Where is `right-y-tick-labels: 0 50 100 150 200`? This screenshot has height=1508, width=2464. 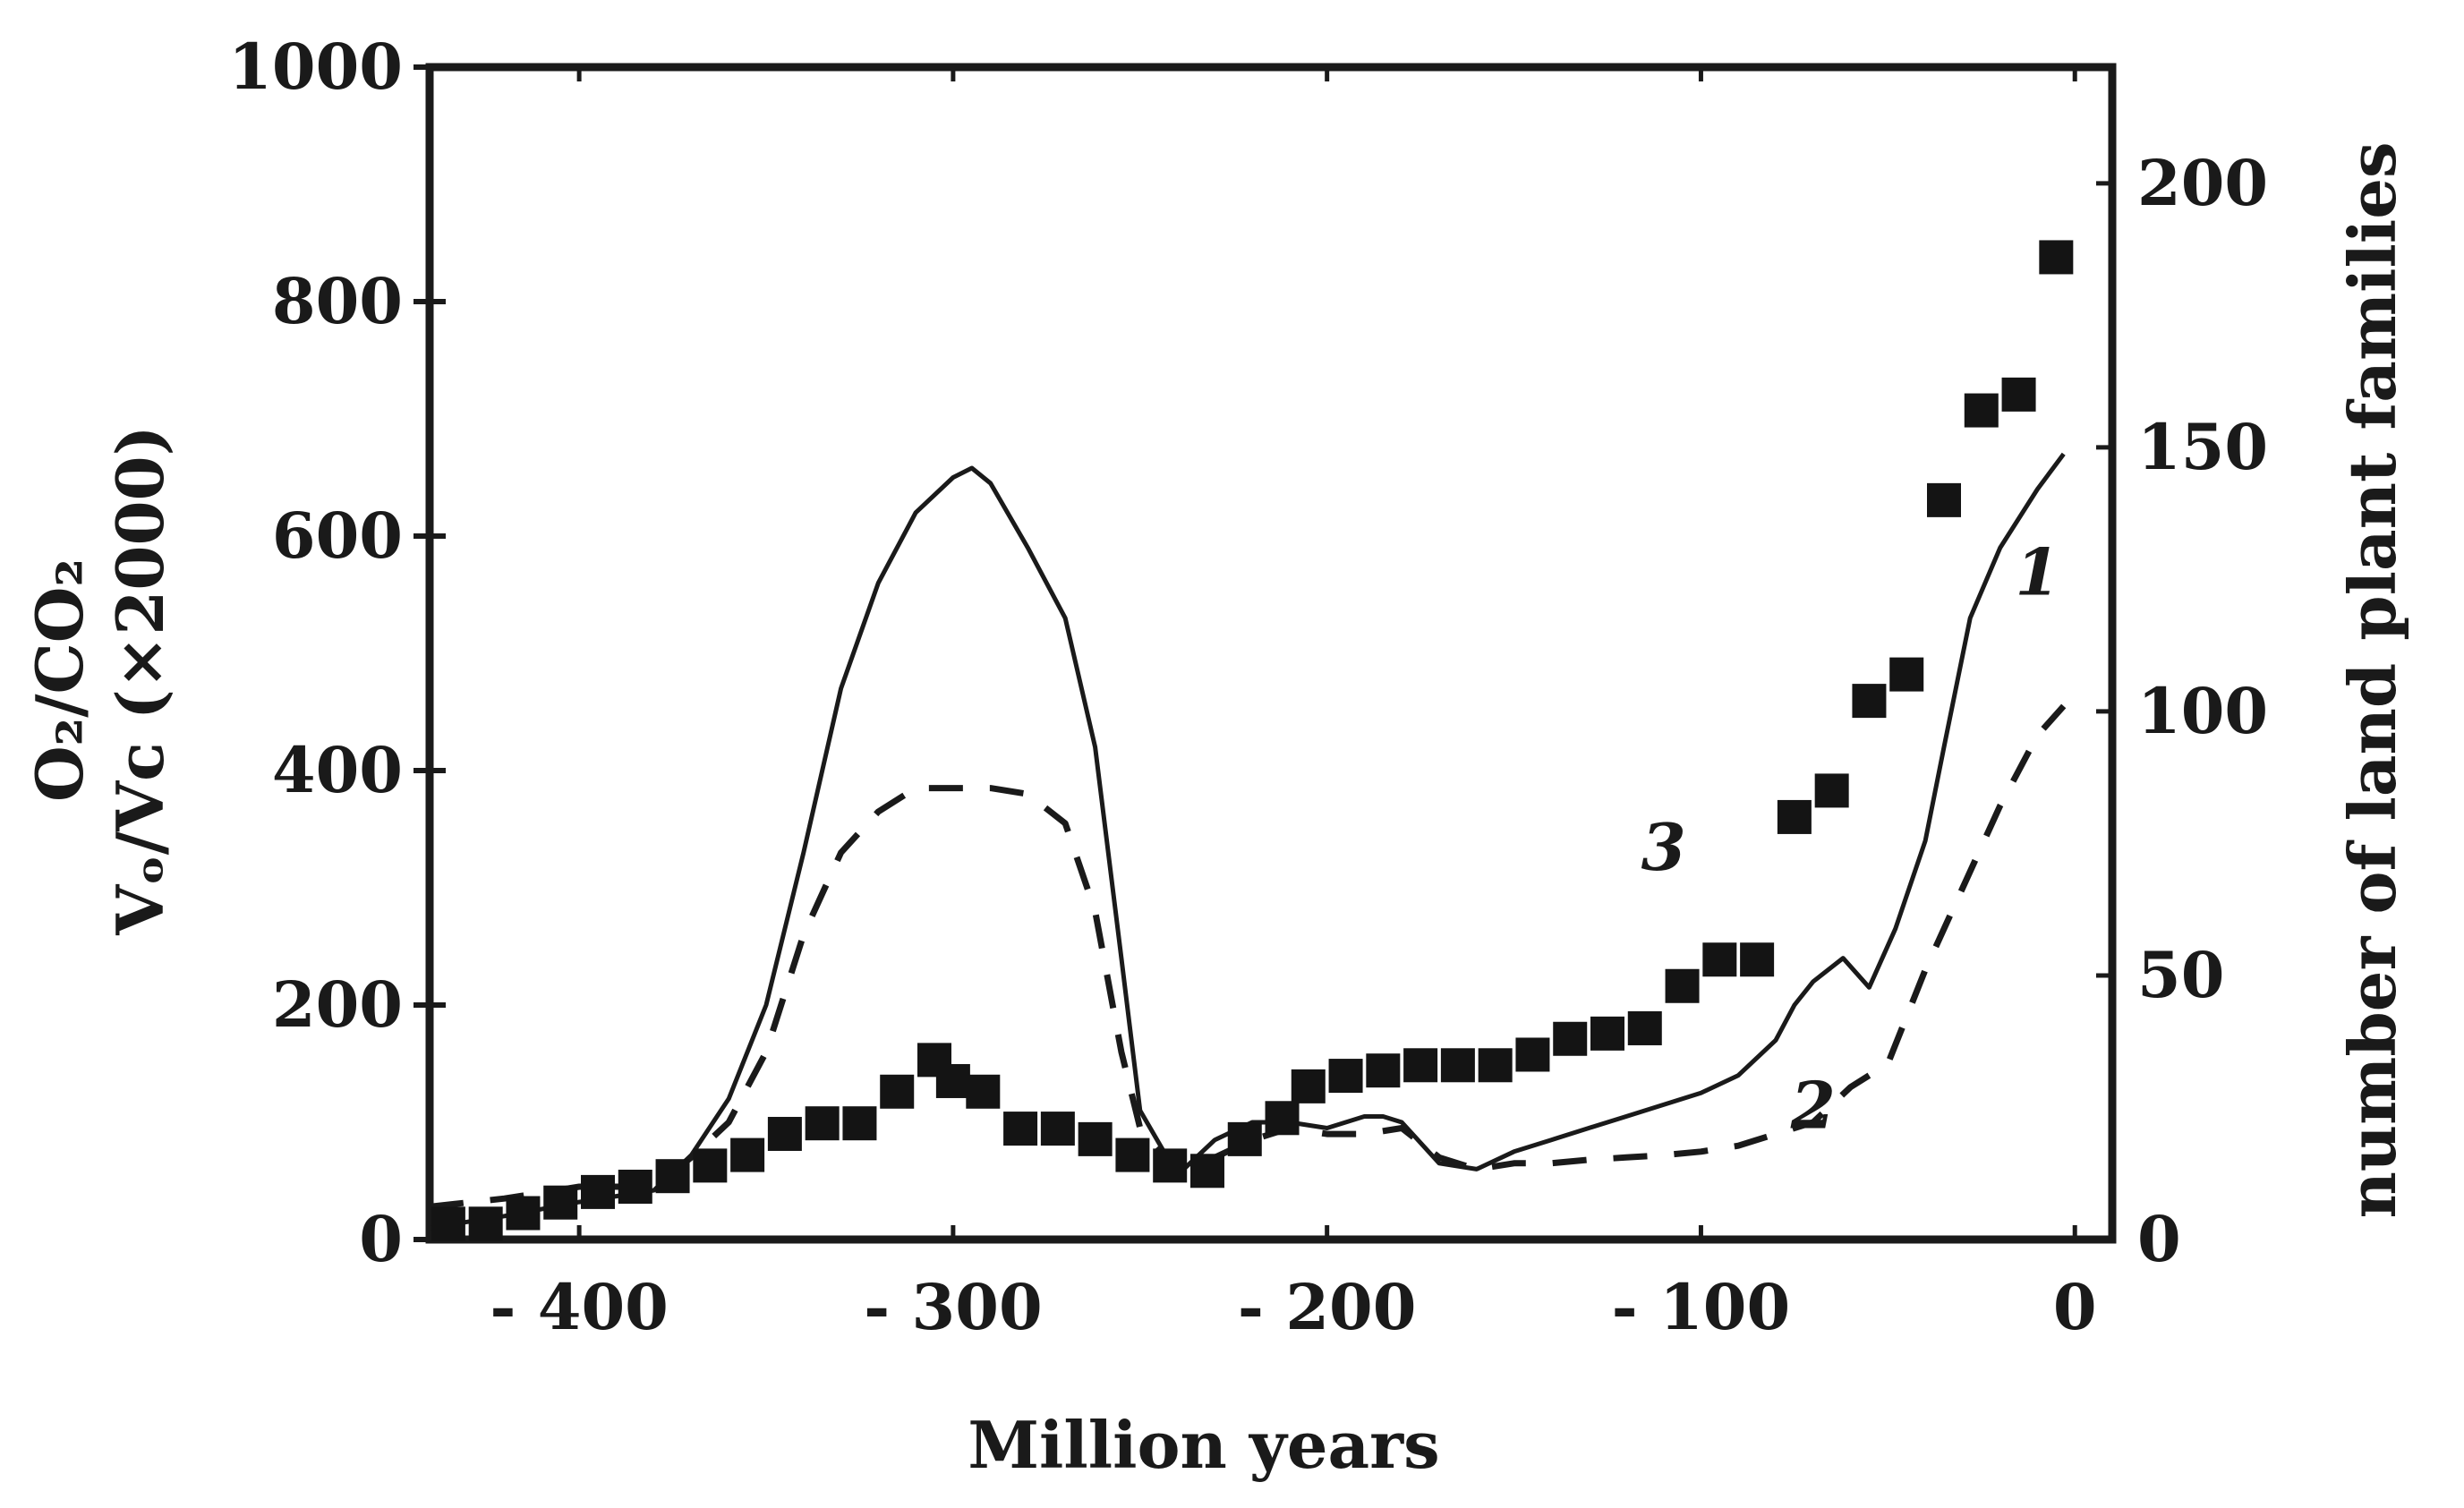
right-y-tick-labels: 0 50 100 150 200 is located at coordinates (2202, 711).